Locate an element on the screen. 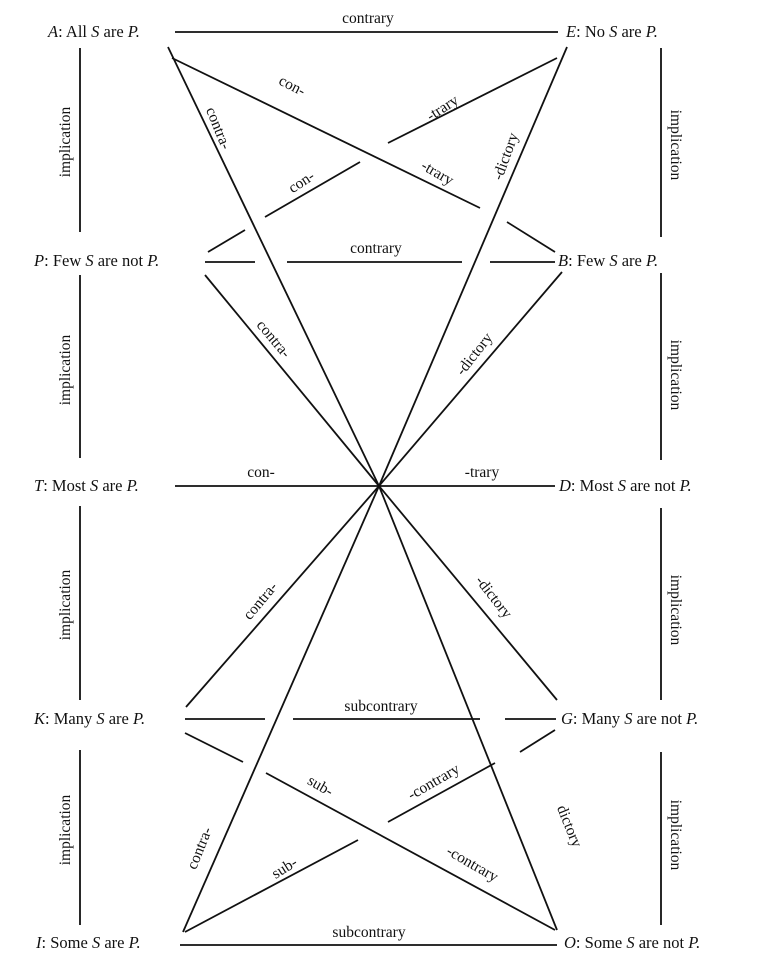 The image size is (769, 978). svg-text: G: Many S are not P. is located at coordinates (629, 718).